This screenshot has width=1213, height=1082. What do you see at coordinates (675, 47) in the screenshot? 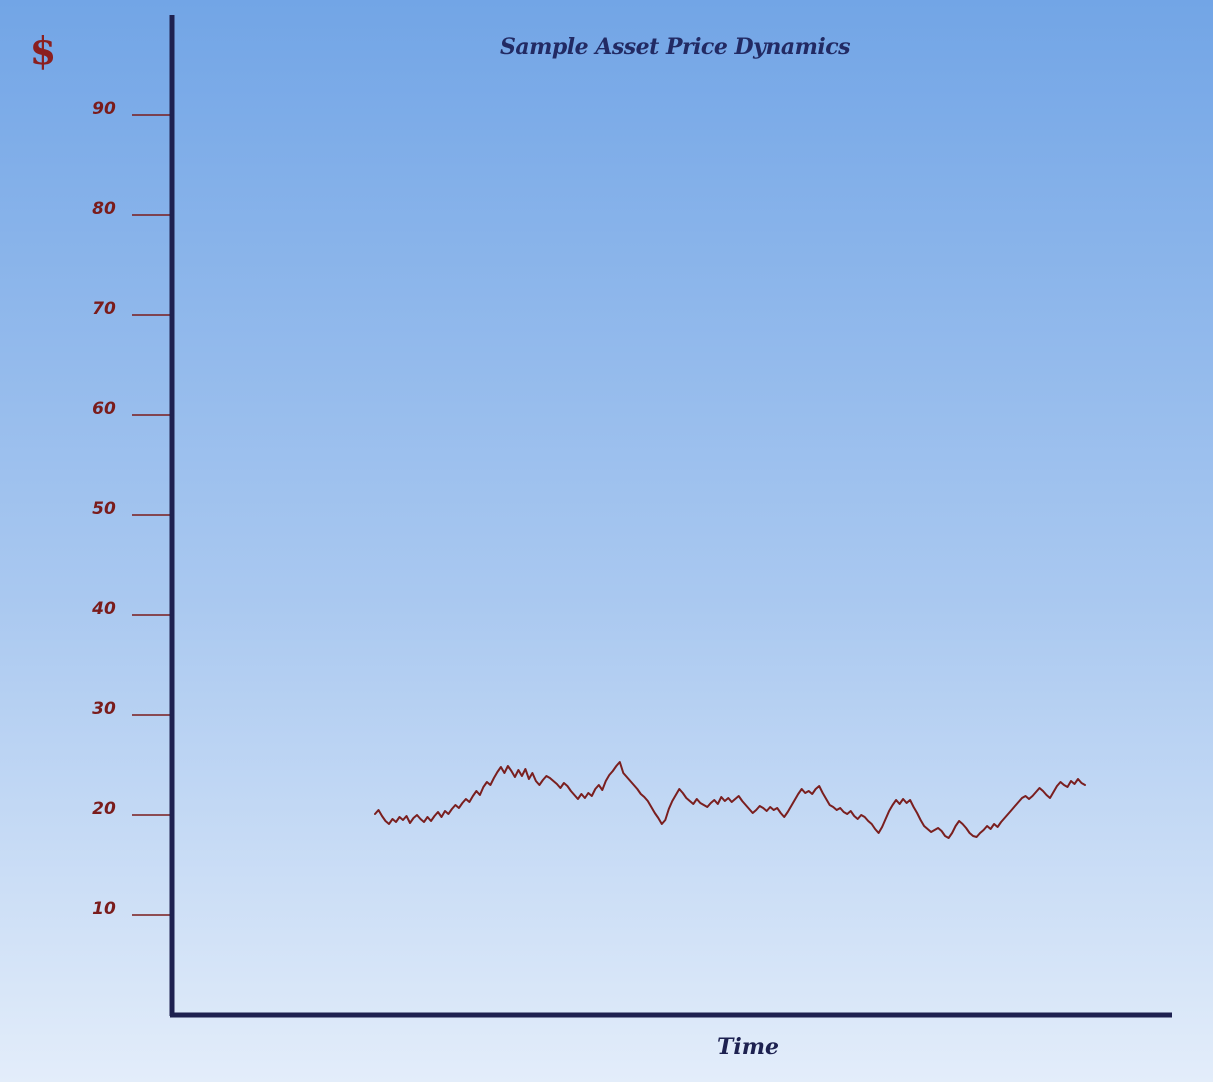
I see `chart-title: Sample Asset Price Dynamics` at bounding box center [675, 47].